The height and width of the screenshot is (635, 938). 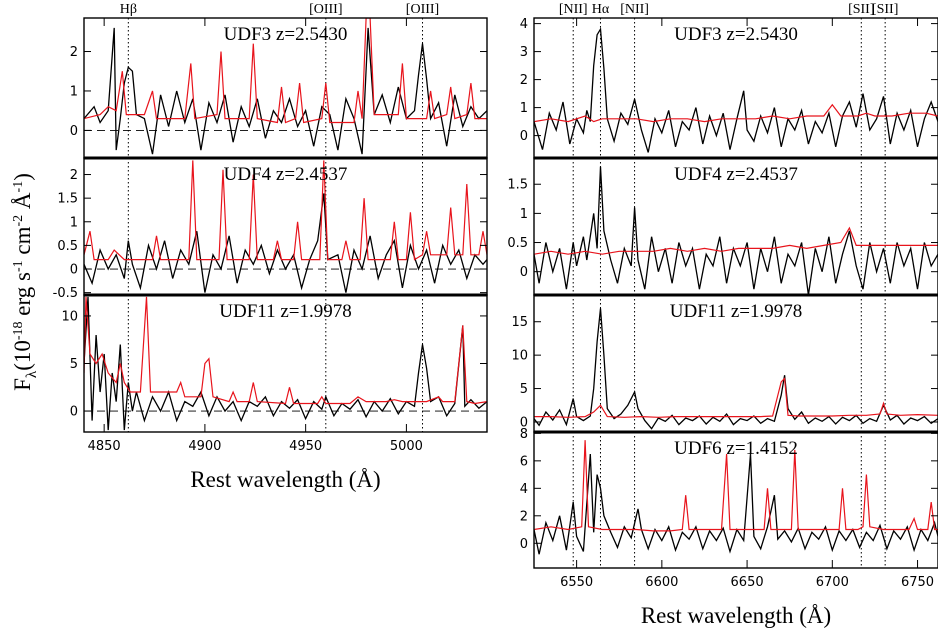 I want to click on x-tick-label: 4900, so click(x=204, y=446).